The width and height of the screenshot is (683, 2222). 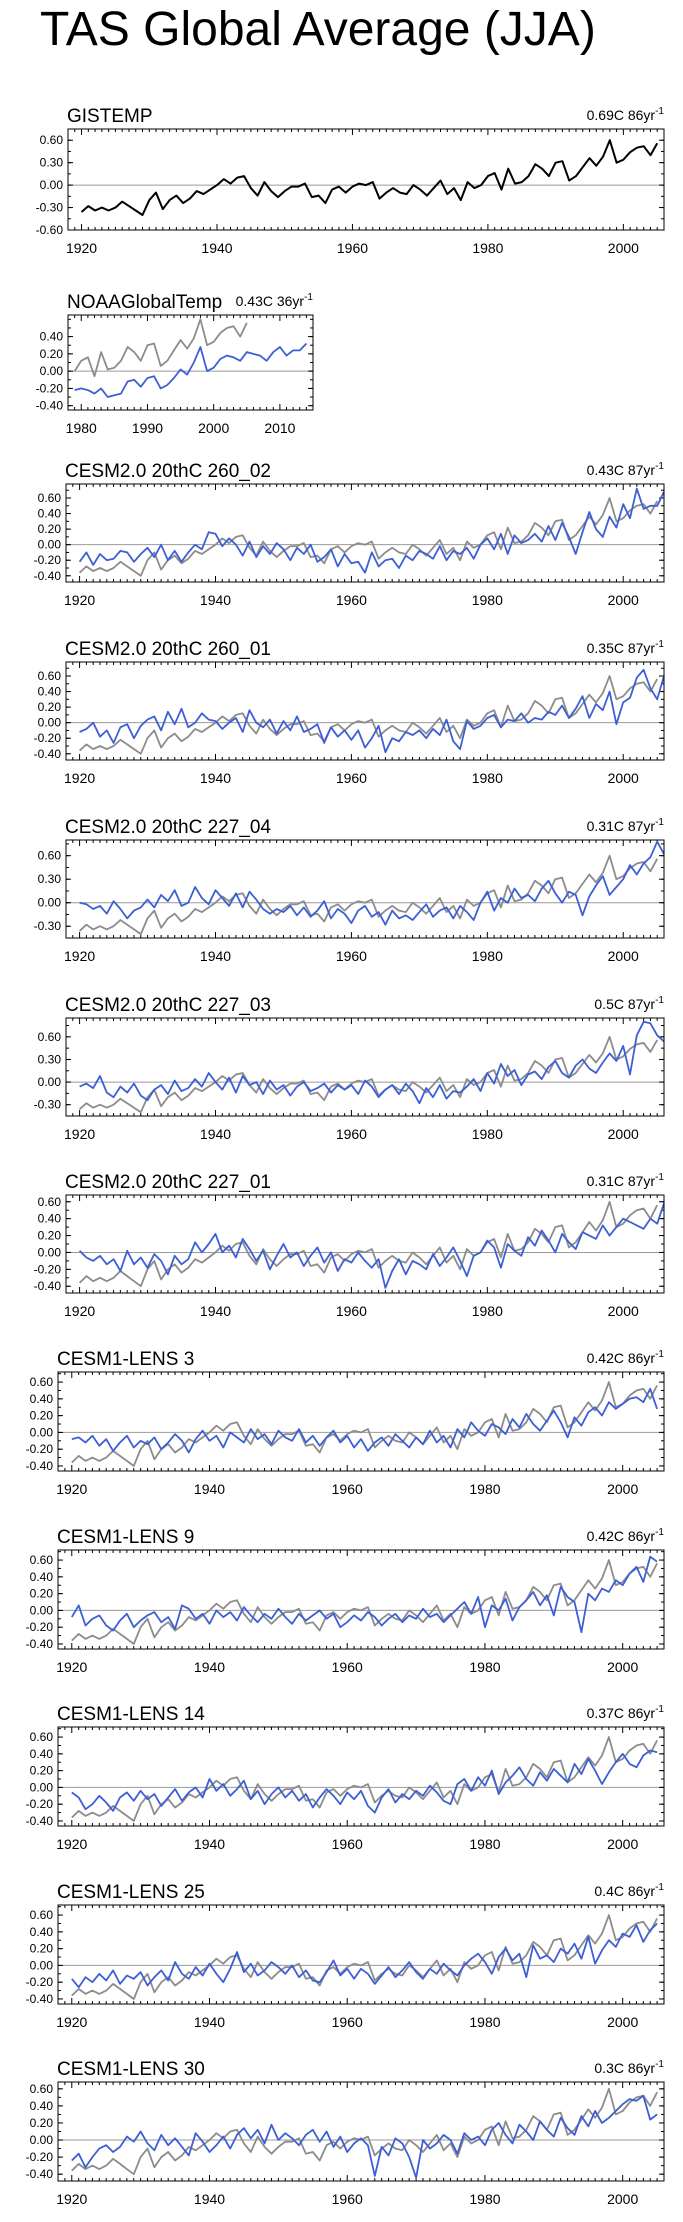 What do you see at coordinates (131, 1892) in the screenshot?
I see `panel-title: CESM1-LENS 25` at bounding box center [131, 1892].